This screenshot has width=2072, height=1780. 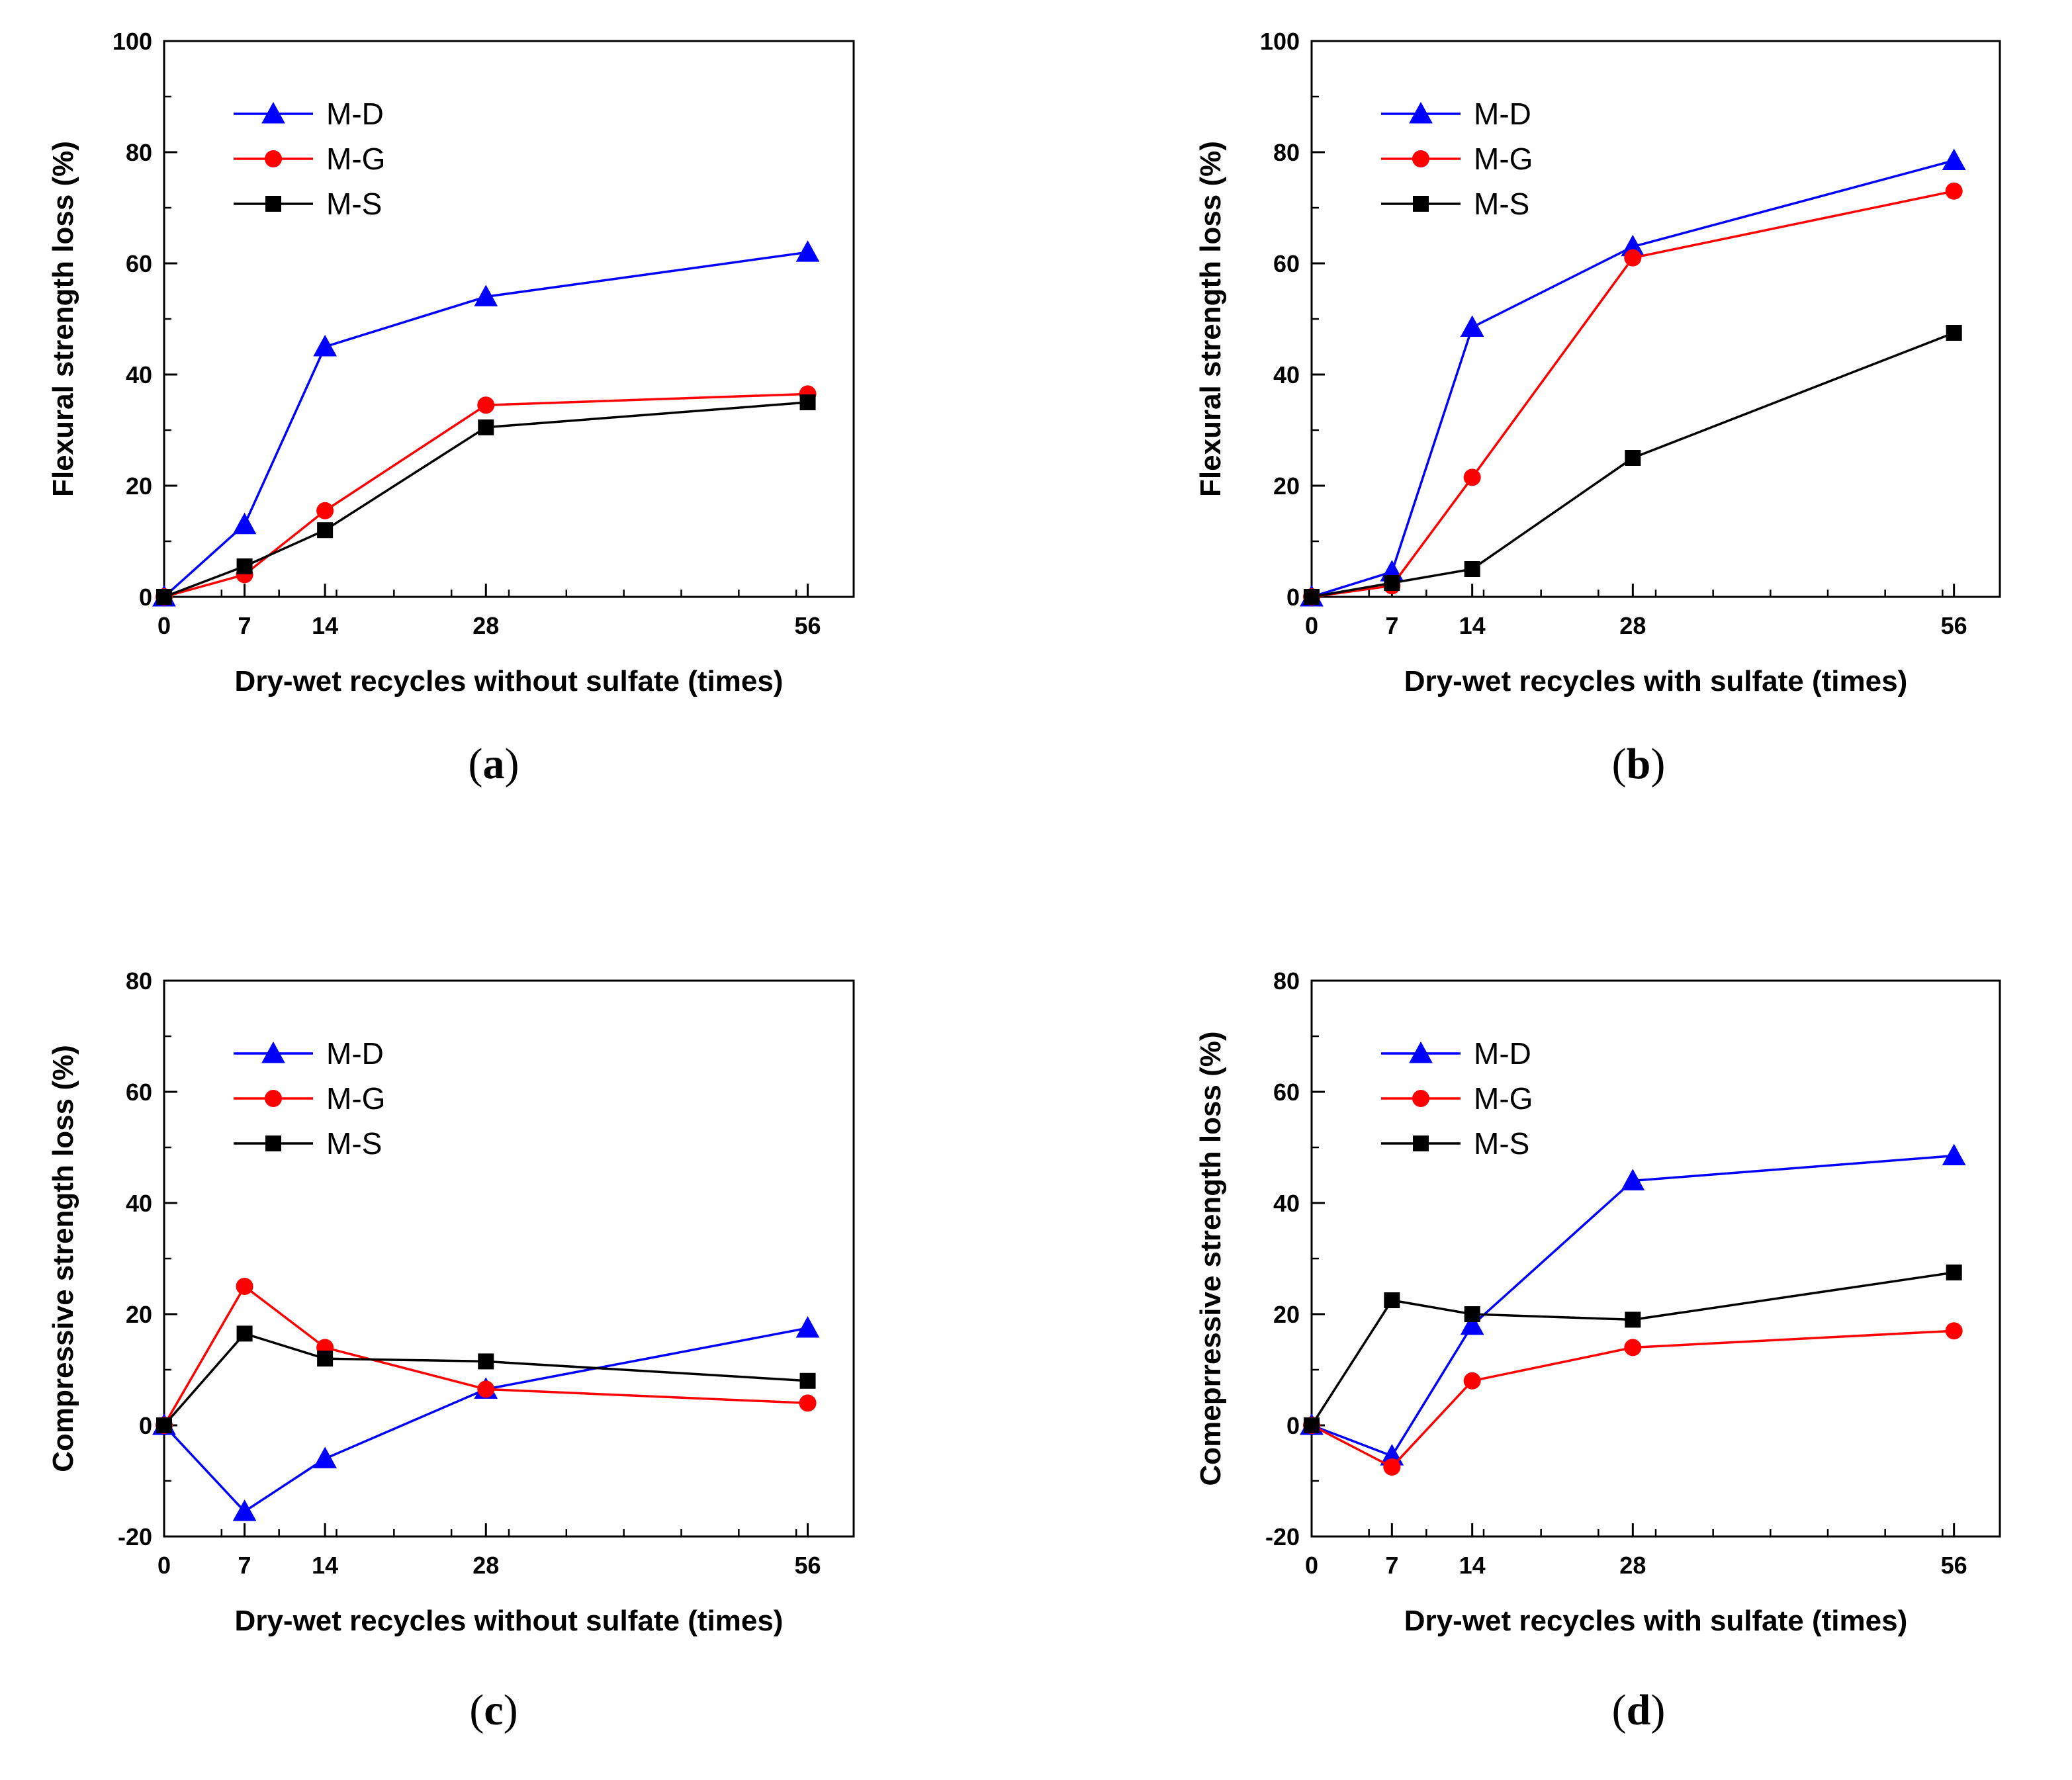 I want to click on x-axis-title: Dry-wet recycles without sulfate (times), so click(x=509, y=681).